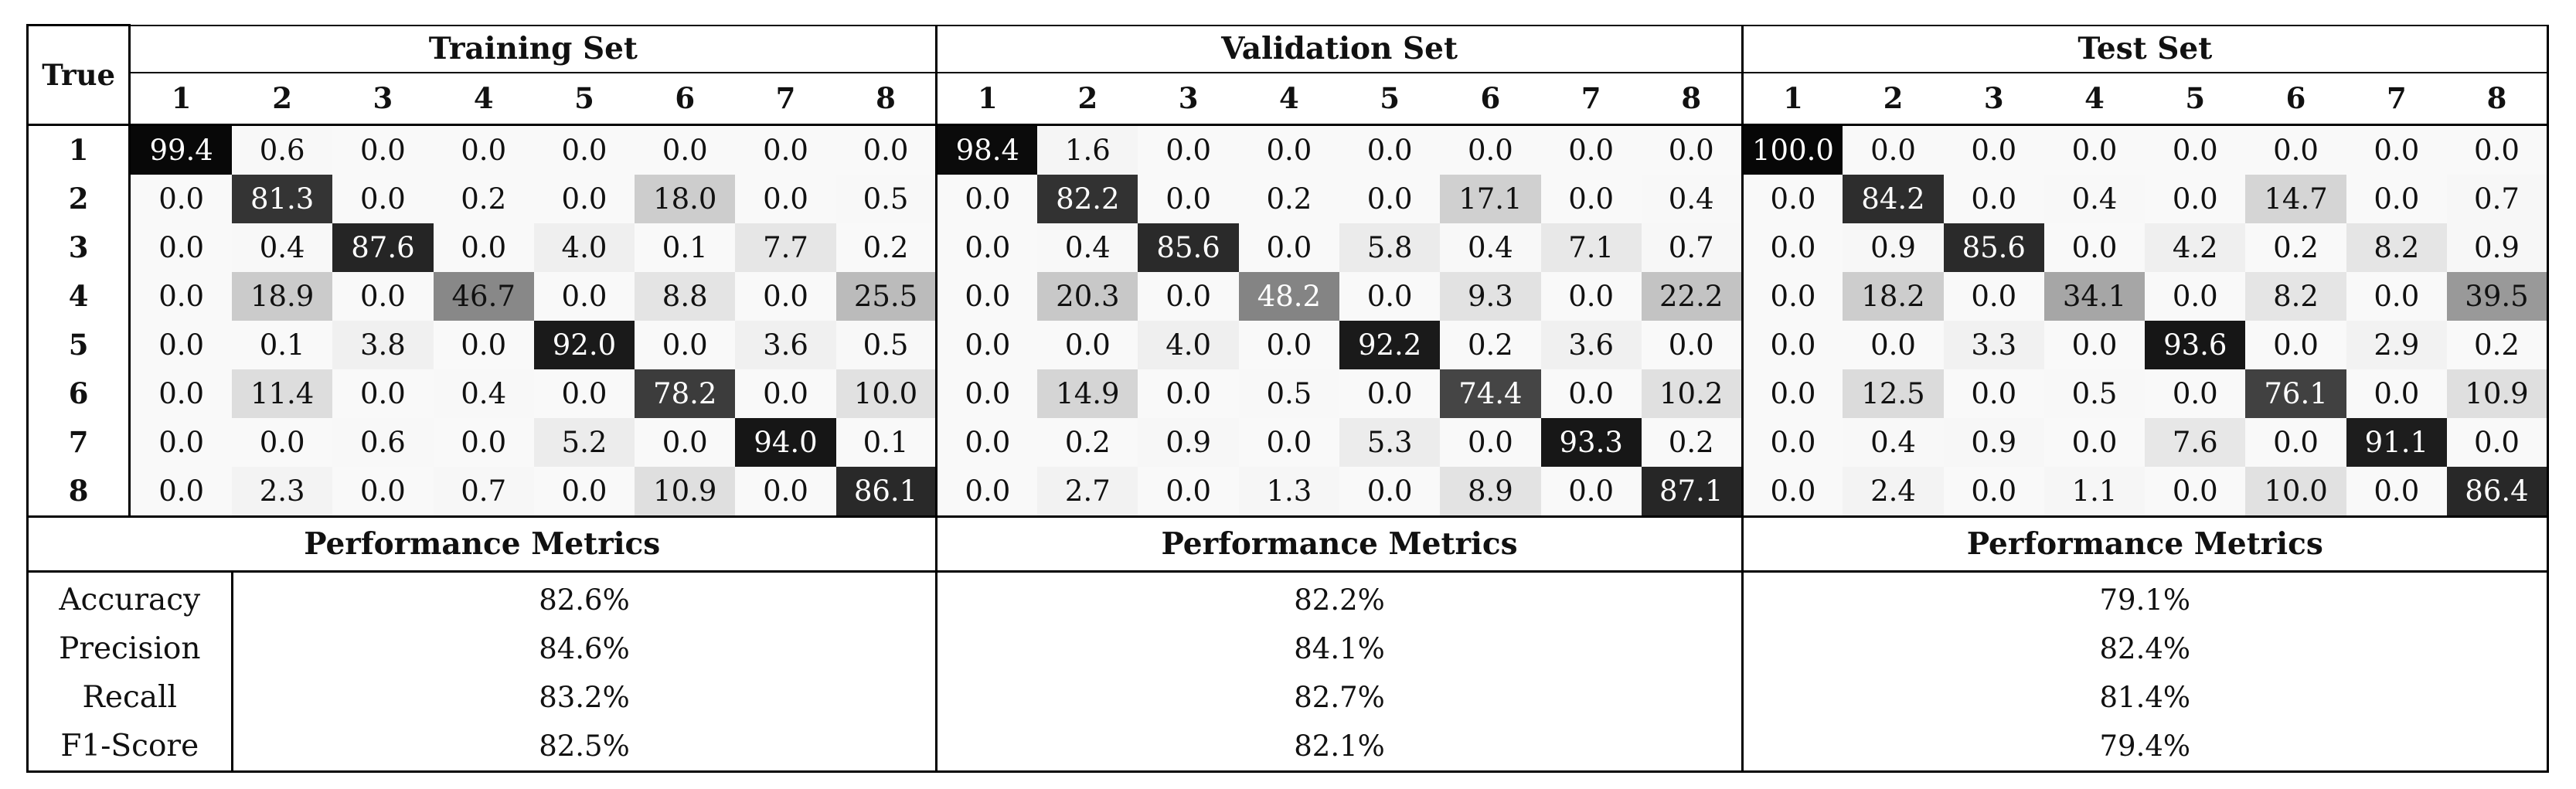  What do you see at coordinates (685, 393) in the screenshot?
I see `matrix-cell: 78.2` at bounding box center [685, 393].